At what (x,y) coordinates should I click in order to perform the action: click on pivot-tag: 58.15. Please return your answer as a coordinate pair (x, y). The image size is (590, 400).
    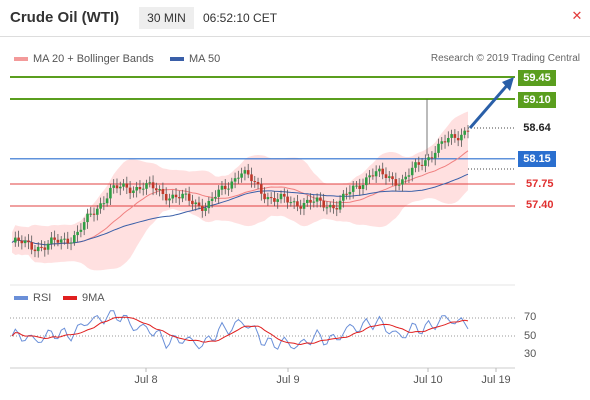
    Looking at the image, I should click on (537, 159).